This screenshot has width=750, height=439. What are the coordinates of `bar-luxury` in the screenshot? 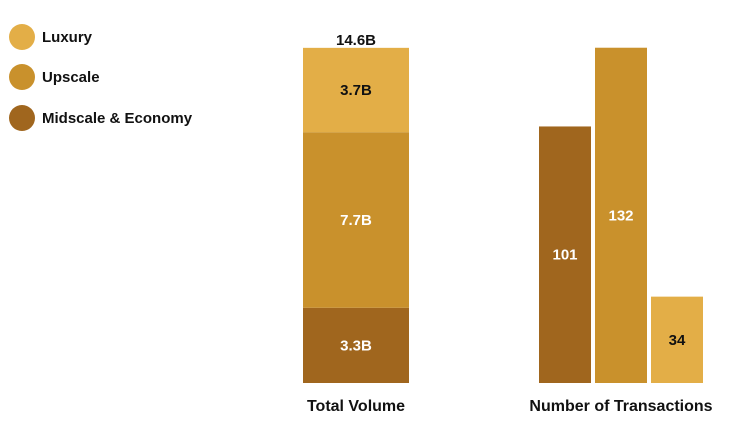 It's located at (677, 339).